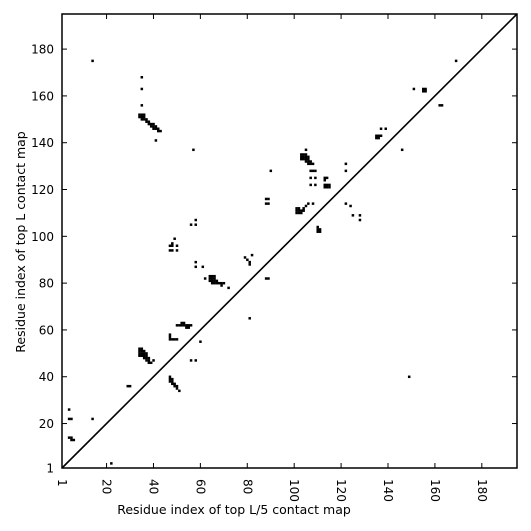 The height and width of the screenshot is (531, 531). I want to click on y-tick-label: 180, so click(42, 50).